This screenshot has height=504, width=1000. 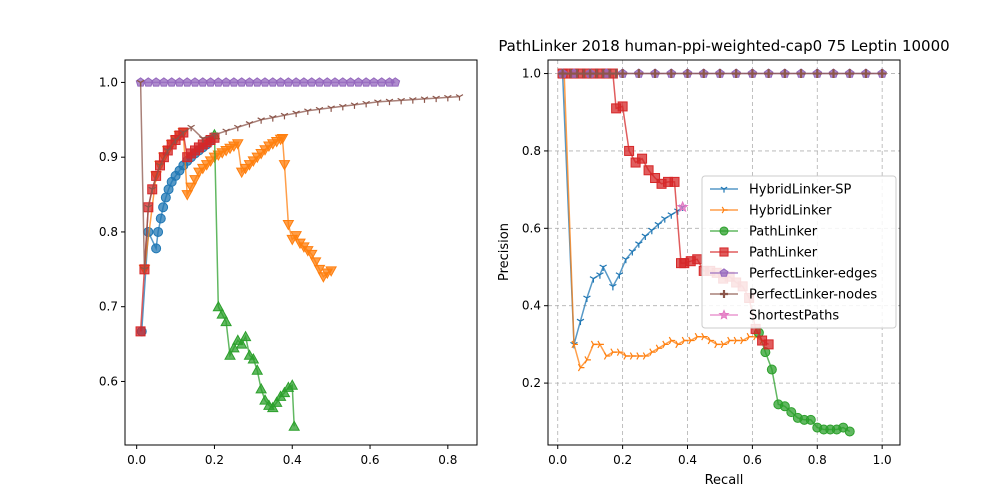 What do you see at coordinates (447, 460) in the screenshot?
I see `x-tick-label-0-4: 0.8` at bounding box center [447, 460].